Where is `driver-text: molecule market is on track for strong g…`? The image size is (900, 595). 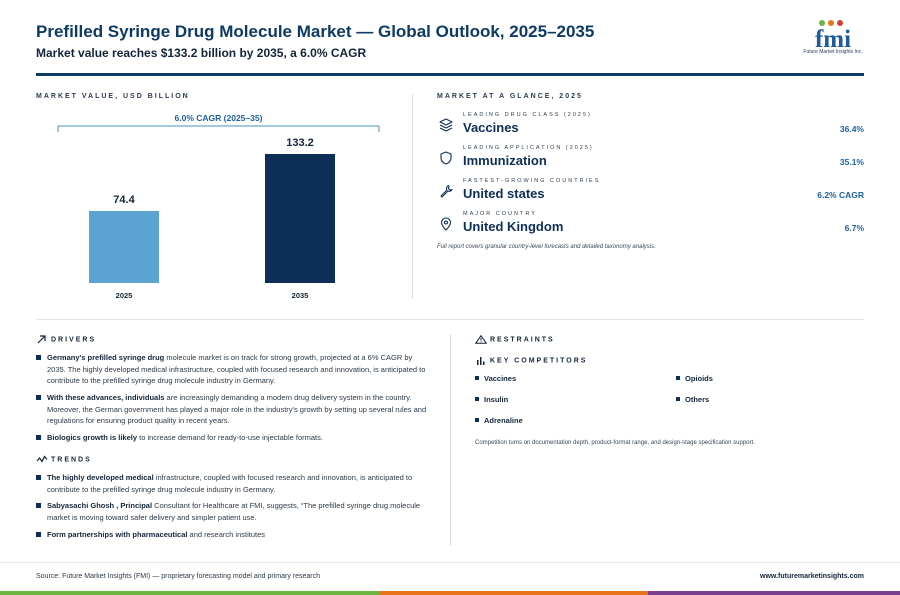
driver-text: molecule market is on track for strong g… is located at coordinates (236, 369).